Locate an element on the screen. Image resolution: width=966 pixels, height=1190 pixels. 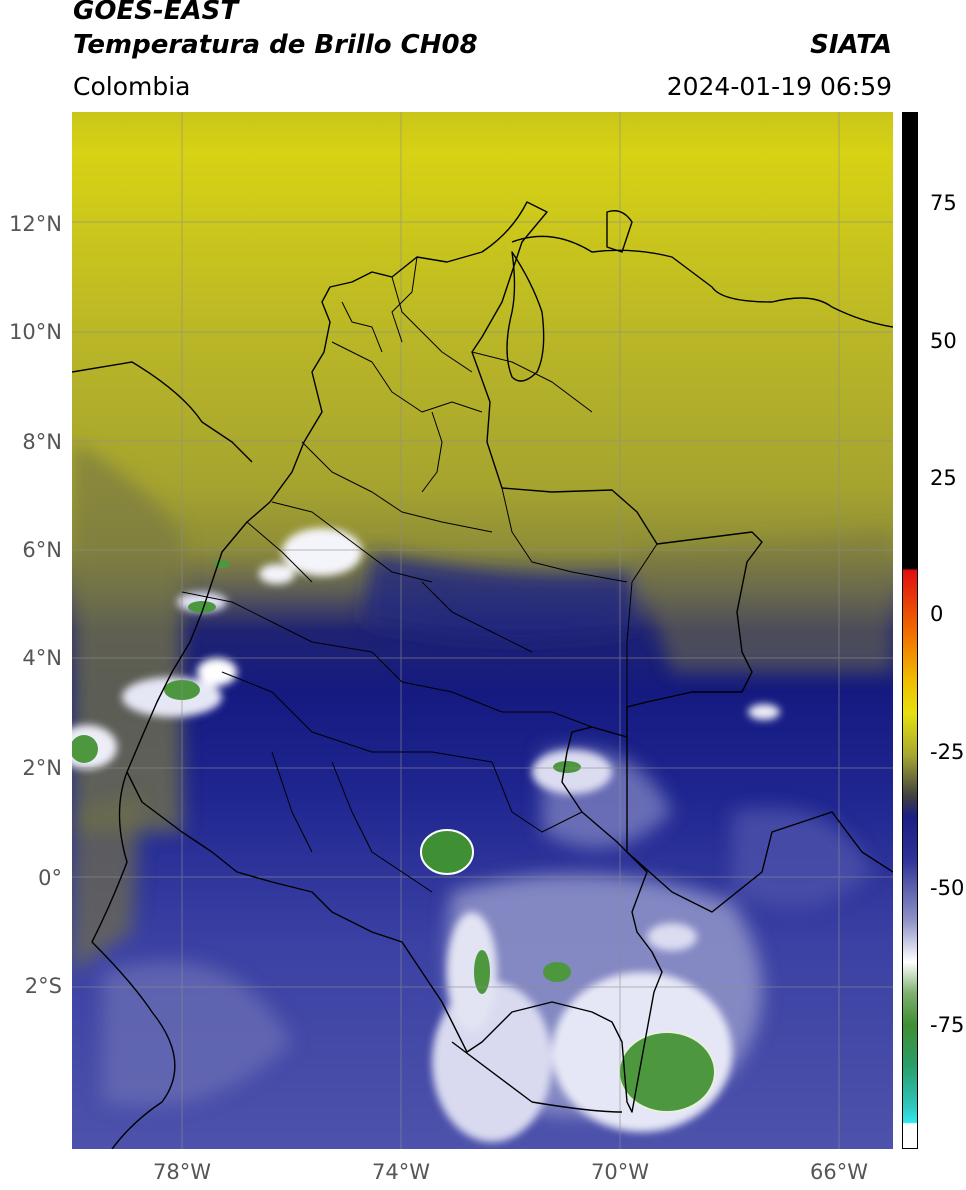
product-title: Temperatura de Brillo CH08 is located at coordinates (275, 45).